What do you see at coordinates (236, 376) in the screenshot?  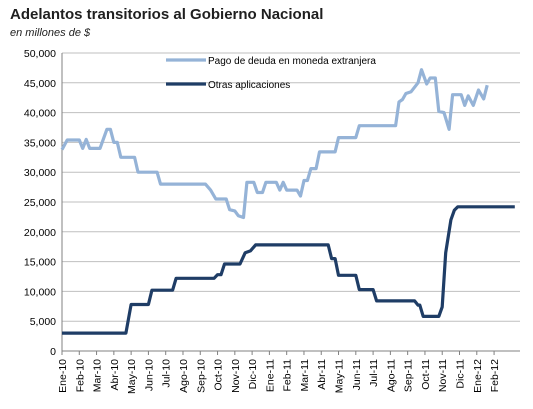 I see `x-tick-label: Nov-10` at bounding box center [236, 376].